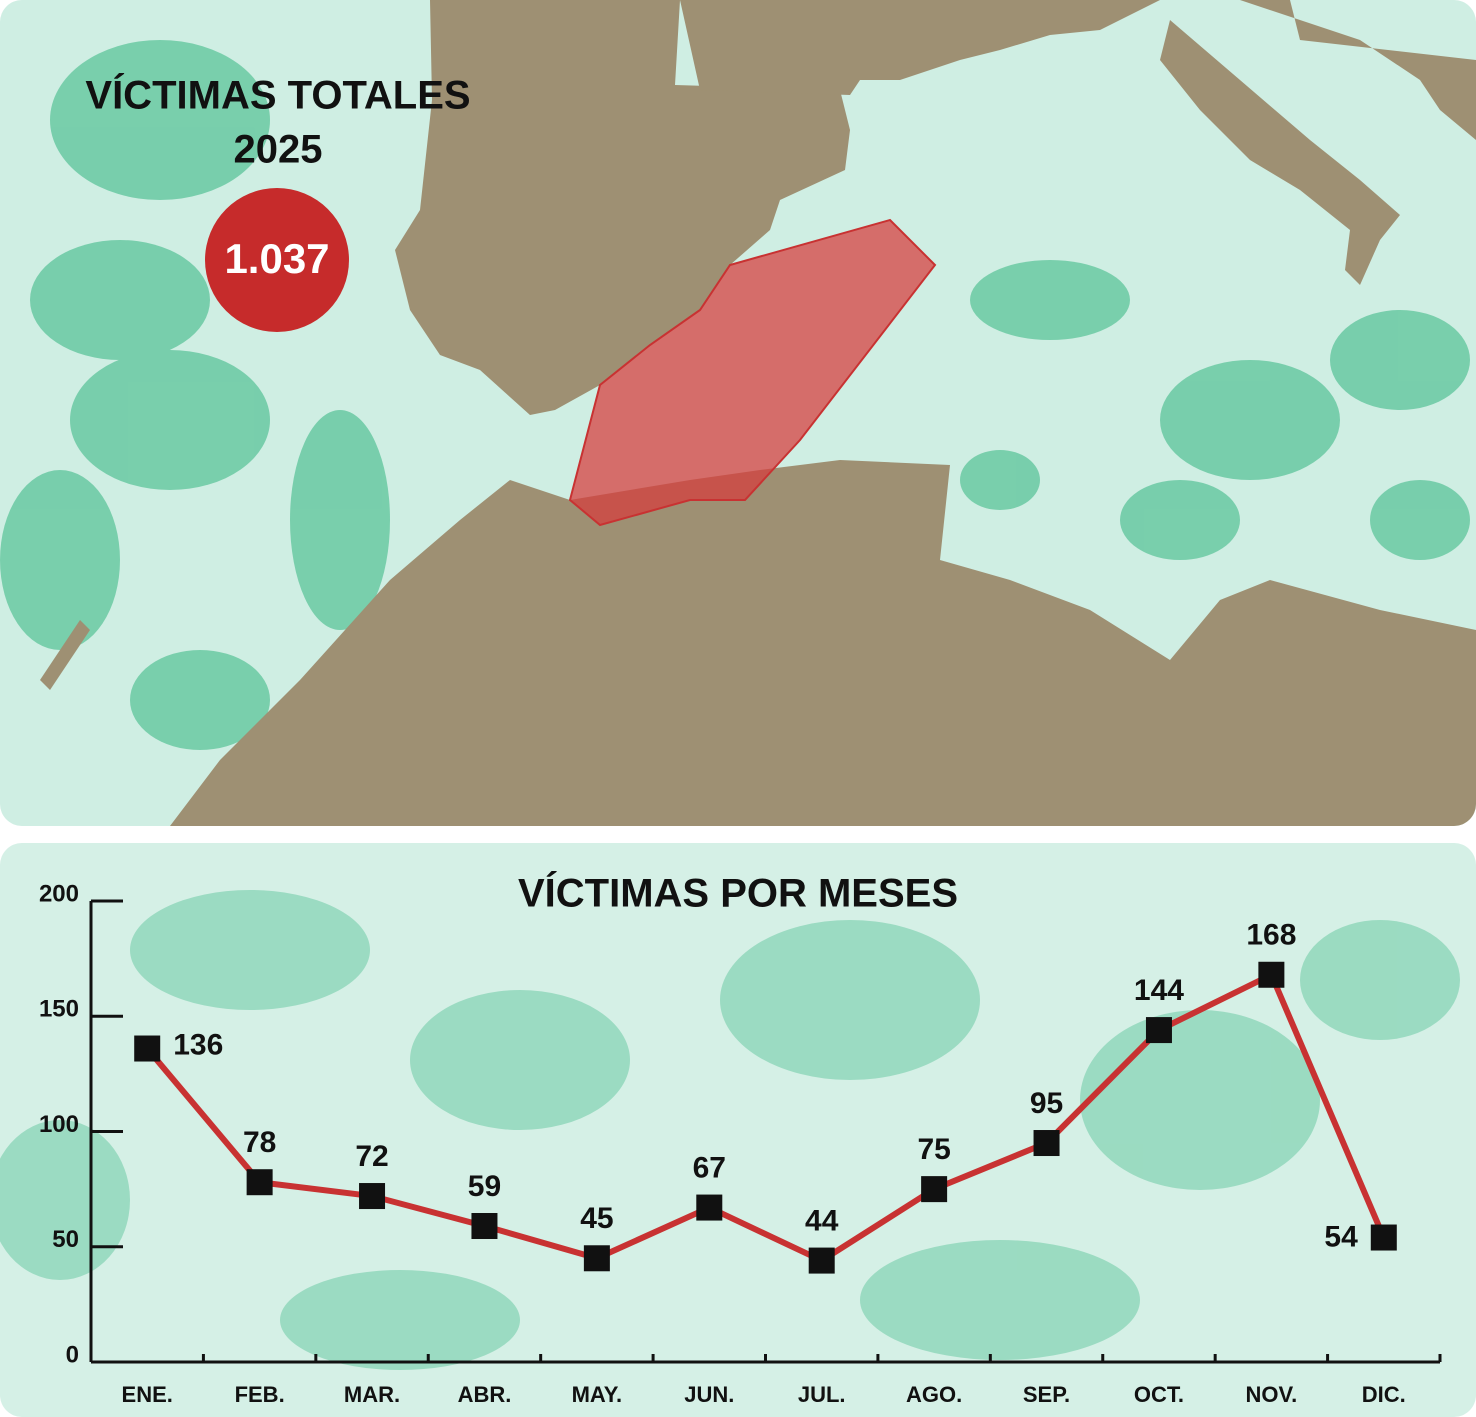 This screenshot has width=1476, height=1417. Describe the element at coordinates (822, 1221) in the screenshot. I see `value-label: 44` at that location.